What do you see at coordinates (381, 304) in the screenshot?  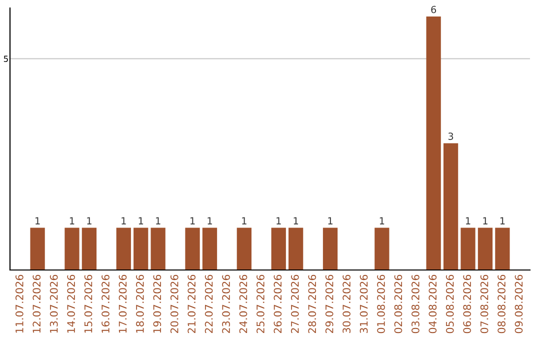 I see `x-tick-label: 01.08.2026` at bounding box center [381, 304].